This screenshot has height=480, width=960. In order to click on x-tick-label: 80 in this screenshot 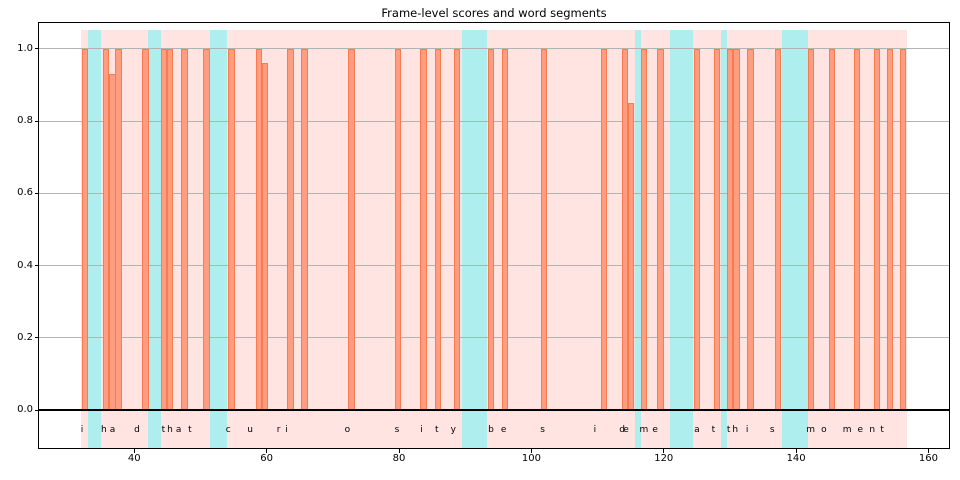, I will do `click(399, 458)`.